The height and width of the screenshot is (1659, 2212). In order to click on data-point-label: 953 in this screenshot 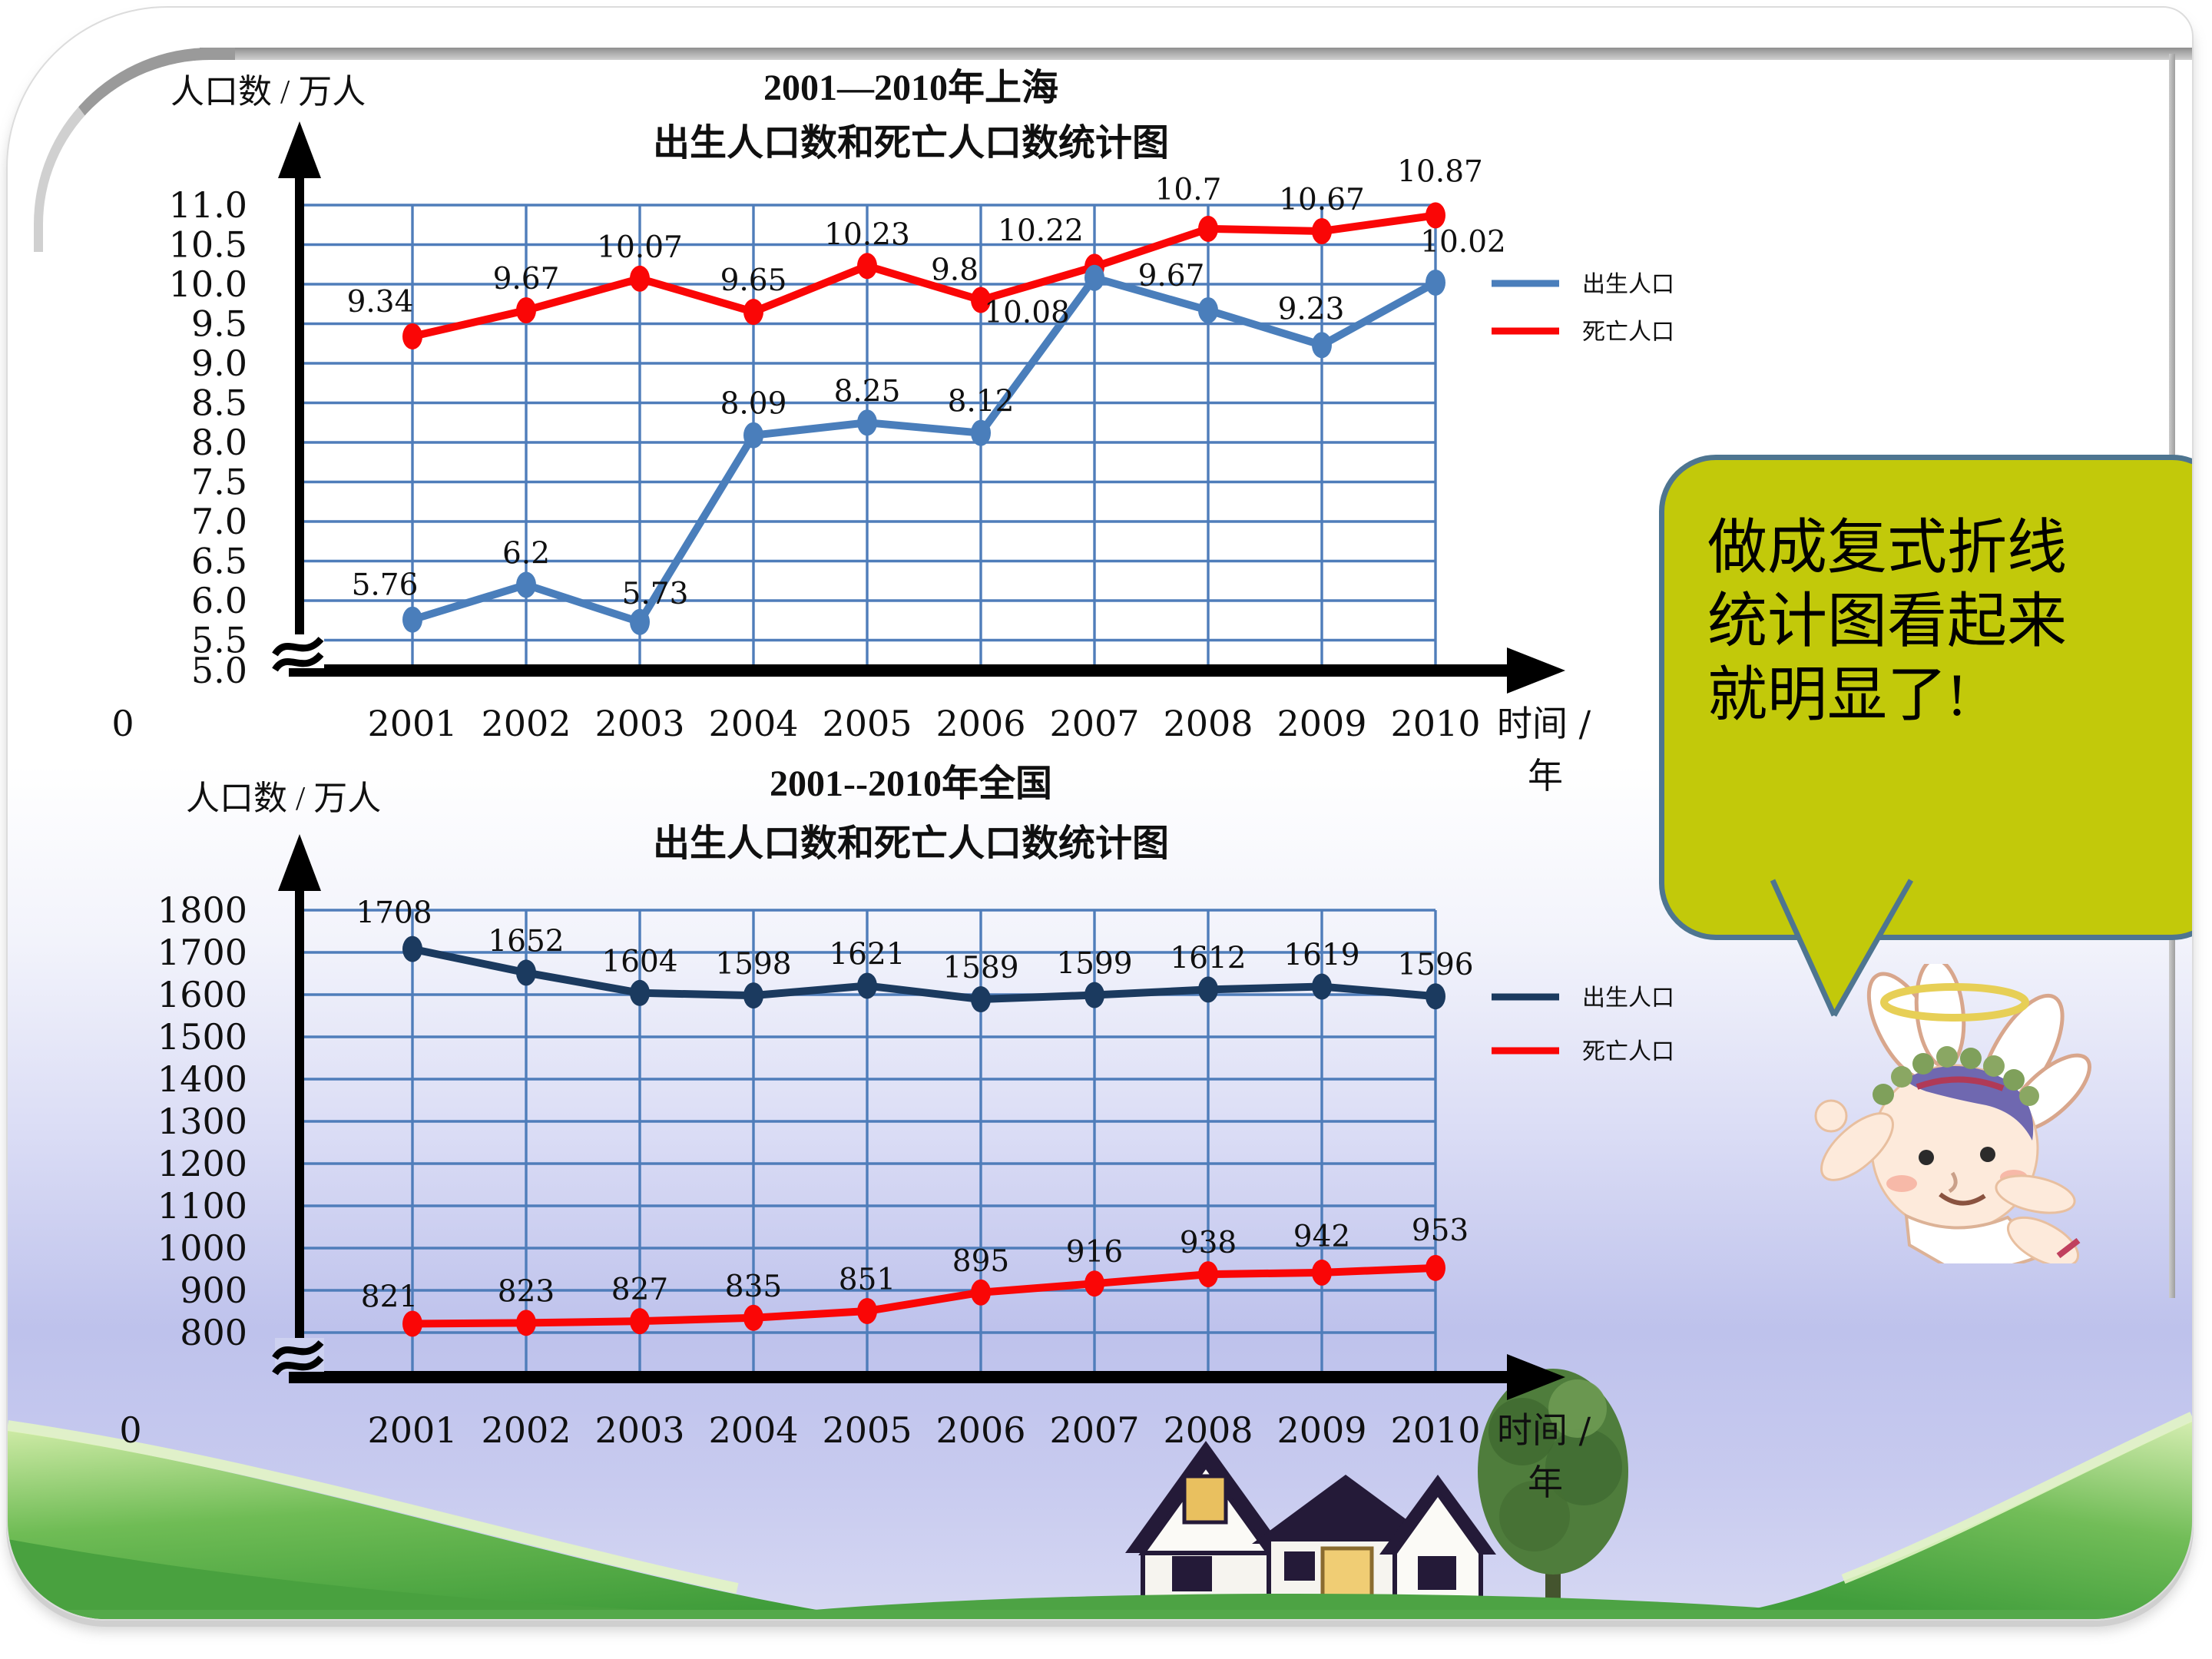, I will do `click(1440, 1231)`.